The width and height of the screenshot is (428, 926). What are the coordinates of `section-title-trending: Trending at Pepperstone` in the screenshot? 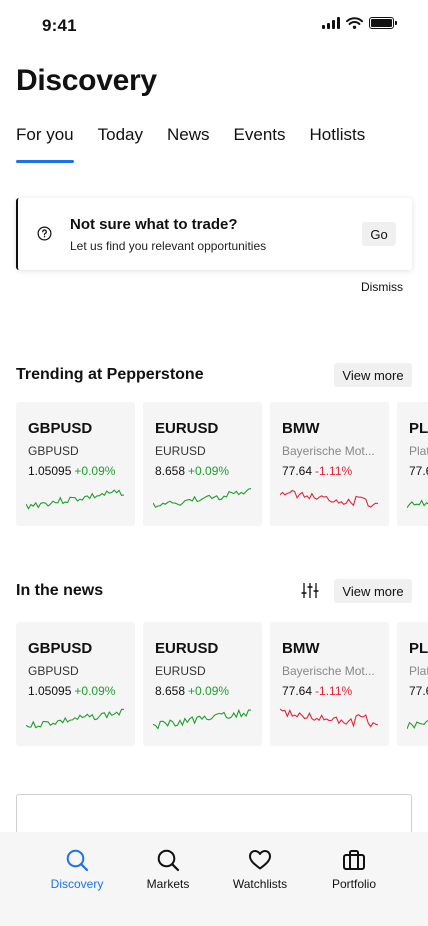 It's located at (110, 374).